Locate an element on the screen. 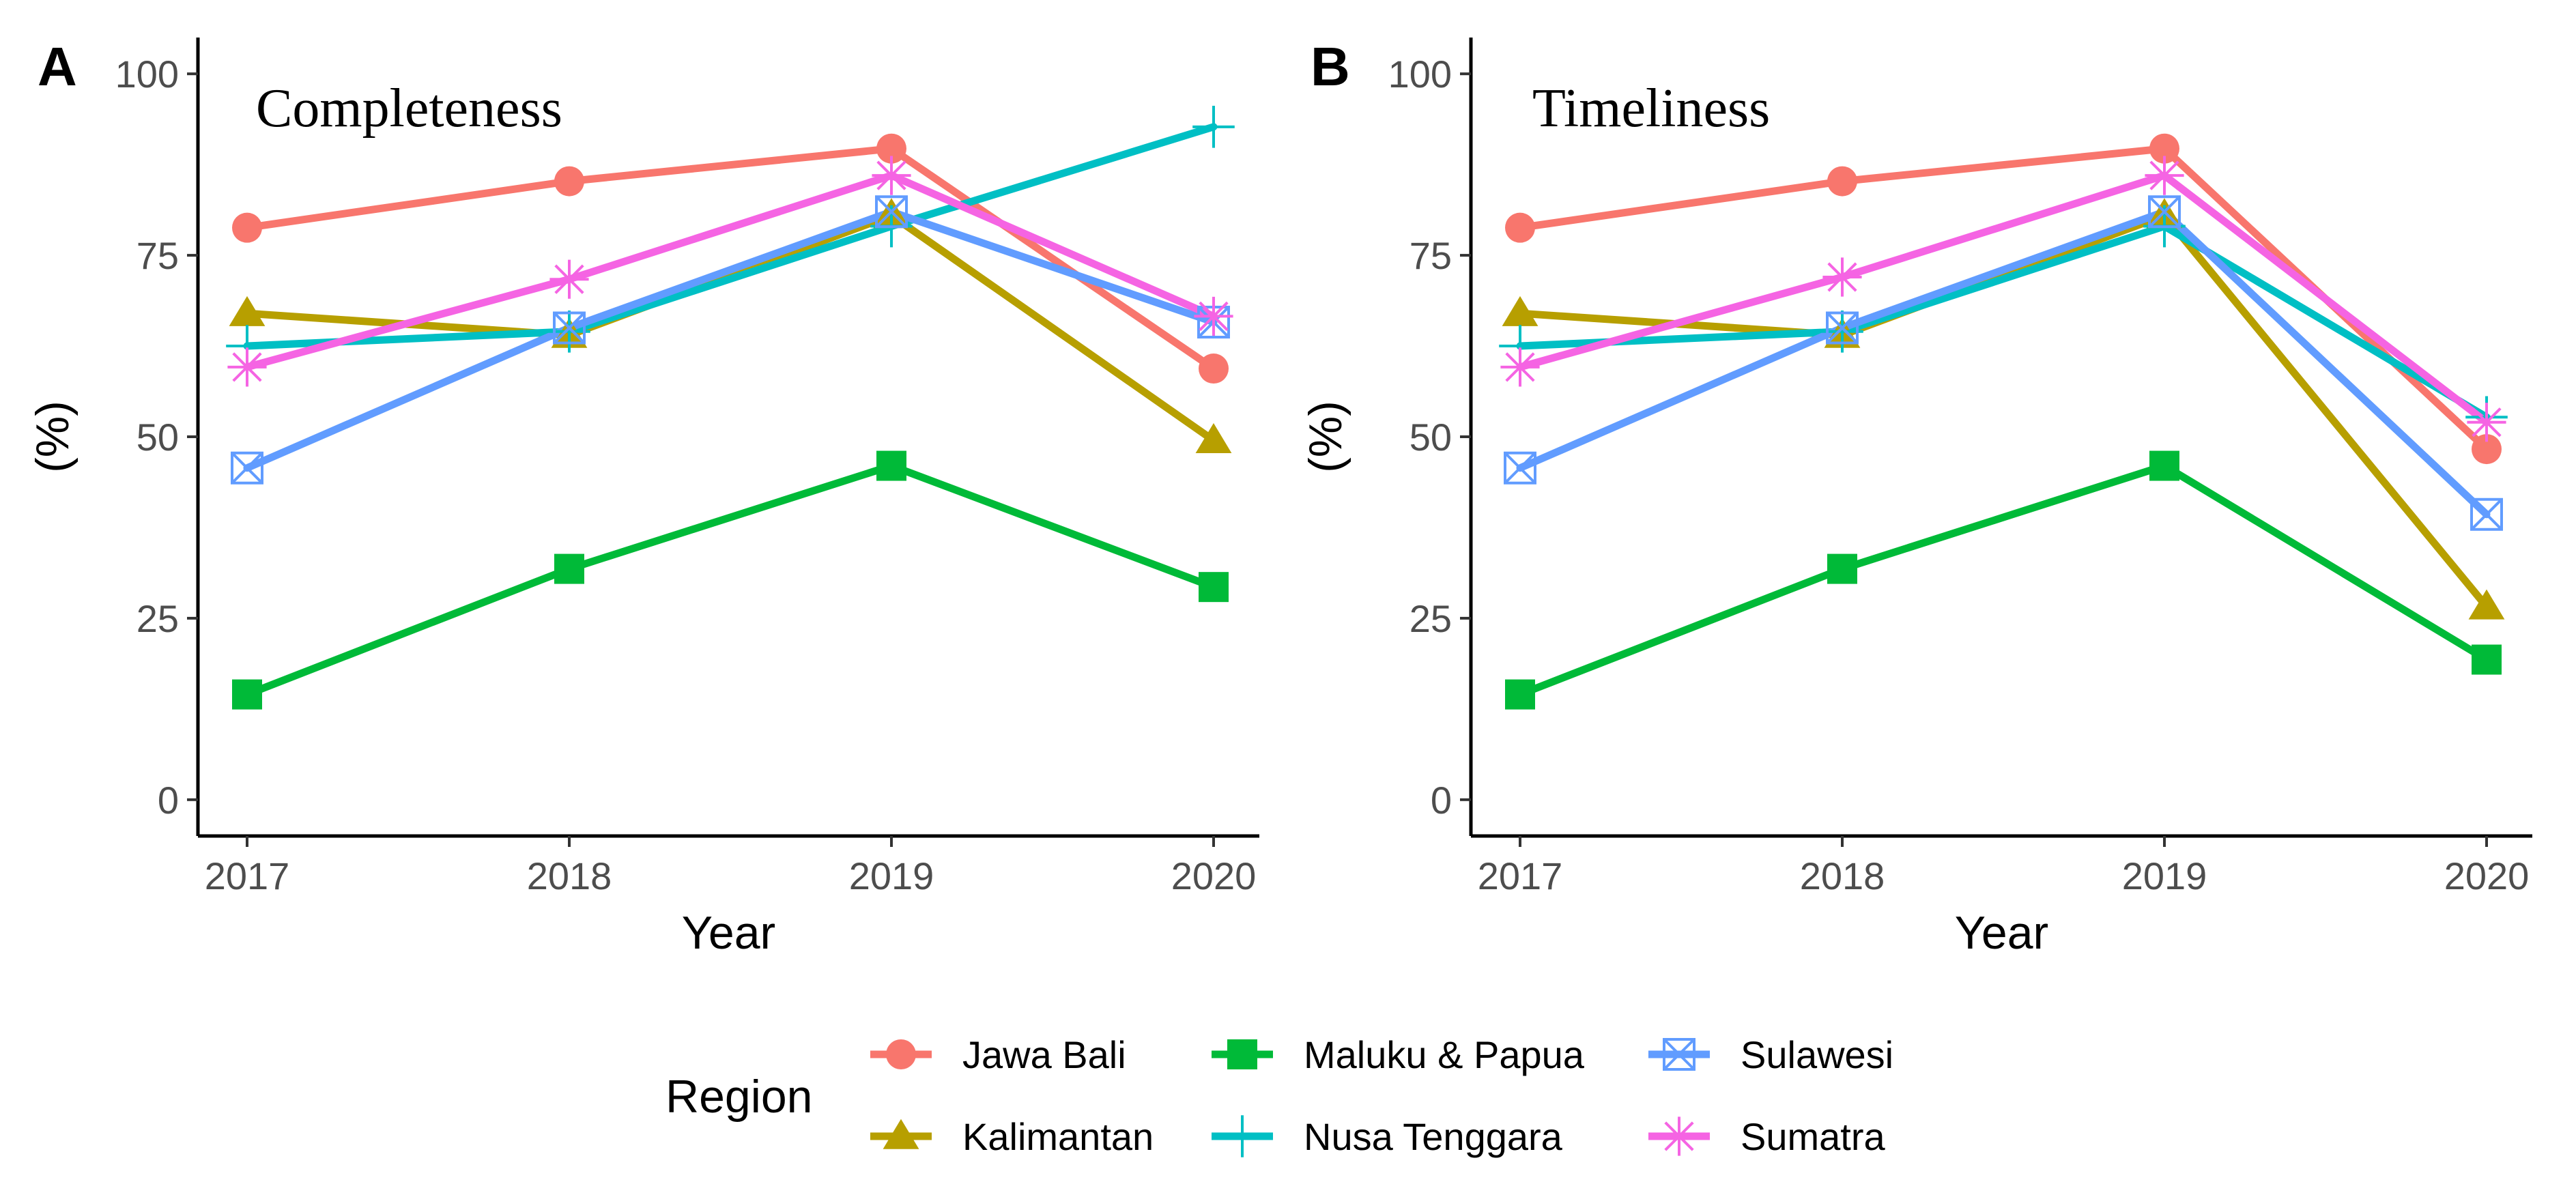  data-point-a-sulawesi-2019 is located at coordinates (891, 212).